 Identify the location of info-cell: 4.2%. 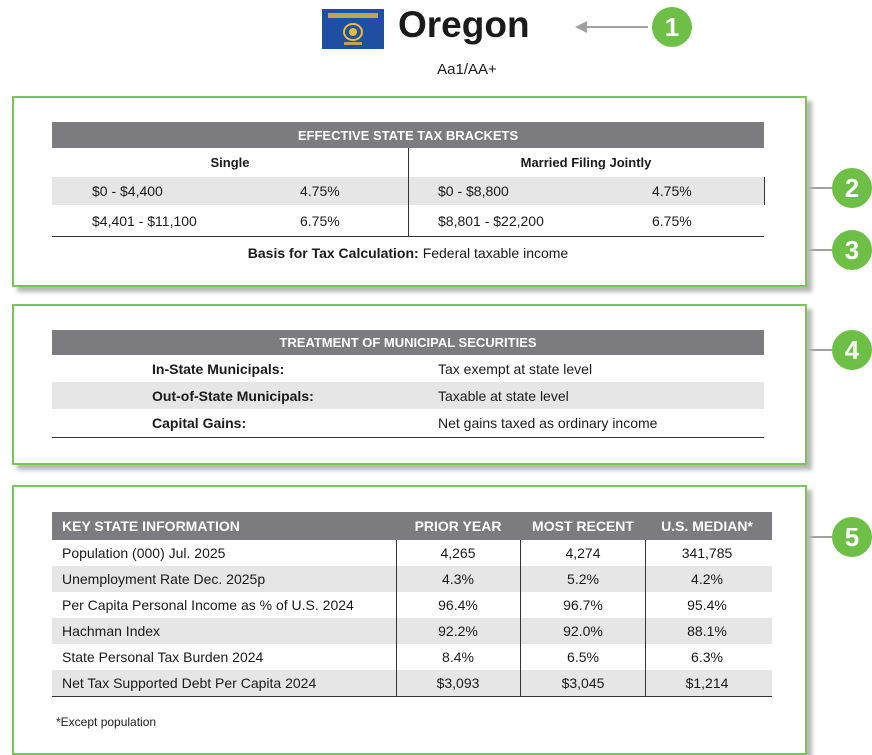
(707, 579).